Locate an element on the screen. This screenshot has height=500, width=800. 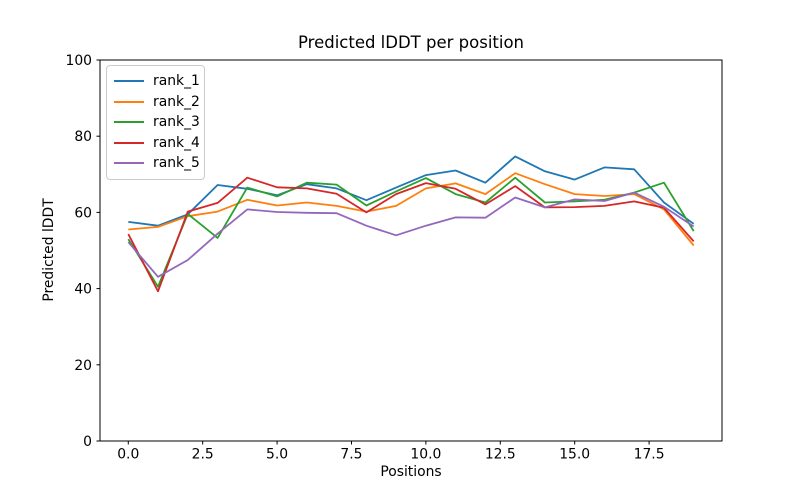
x-tick-label: 2.5 is located at coordinates (203, 455).